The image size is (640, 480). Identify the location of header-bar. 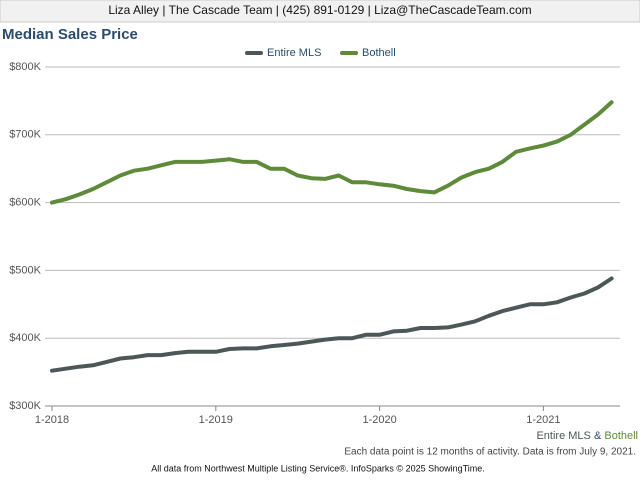
(320, 11).